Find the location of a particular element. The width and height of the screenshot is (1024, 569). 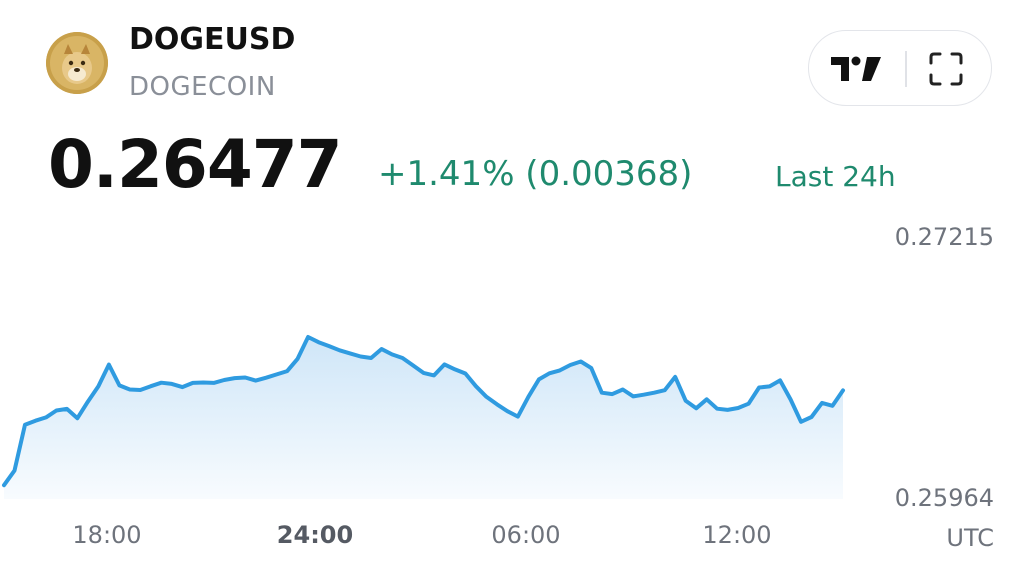

x-tick-1200: 12:00 is located at coordinates (736, 535).